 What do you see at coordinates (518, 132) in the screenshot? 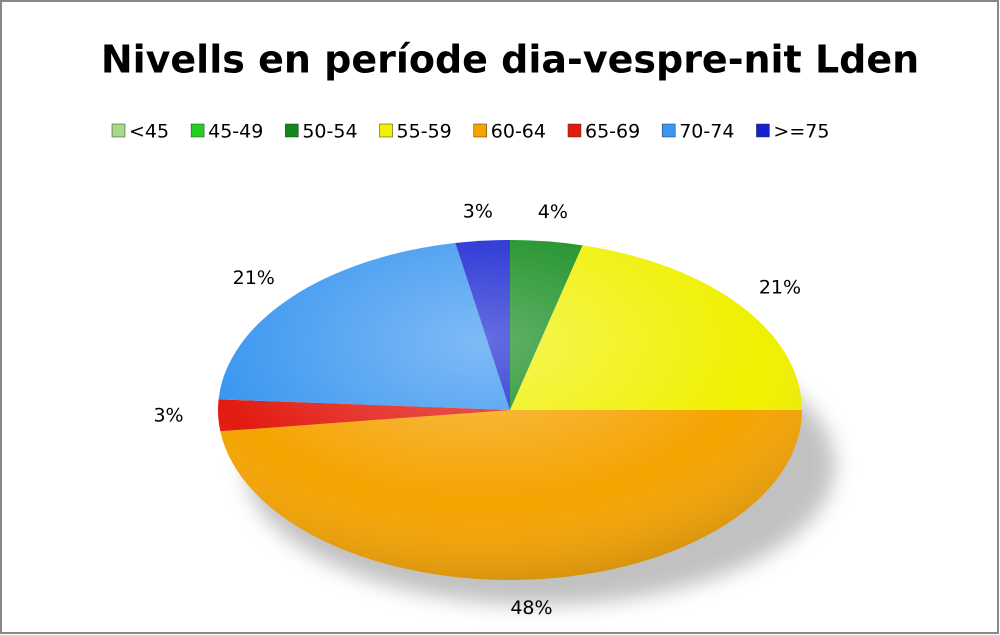
I see `legend-label: 60-64` at bounding box center [518, 132].